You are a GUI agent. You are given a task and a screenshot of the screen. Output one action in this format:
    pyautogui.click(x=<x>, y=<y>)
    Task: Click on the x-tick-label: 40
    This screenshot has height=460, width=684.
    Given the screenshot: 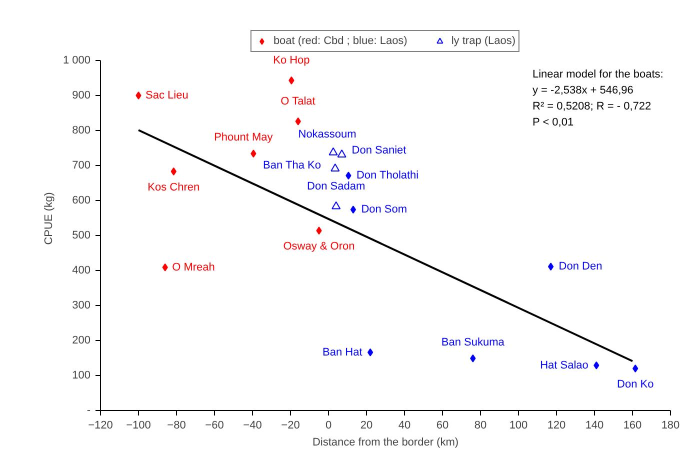 What is the action you would take?
    pyautogui.click(x=404, y=426)
    